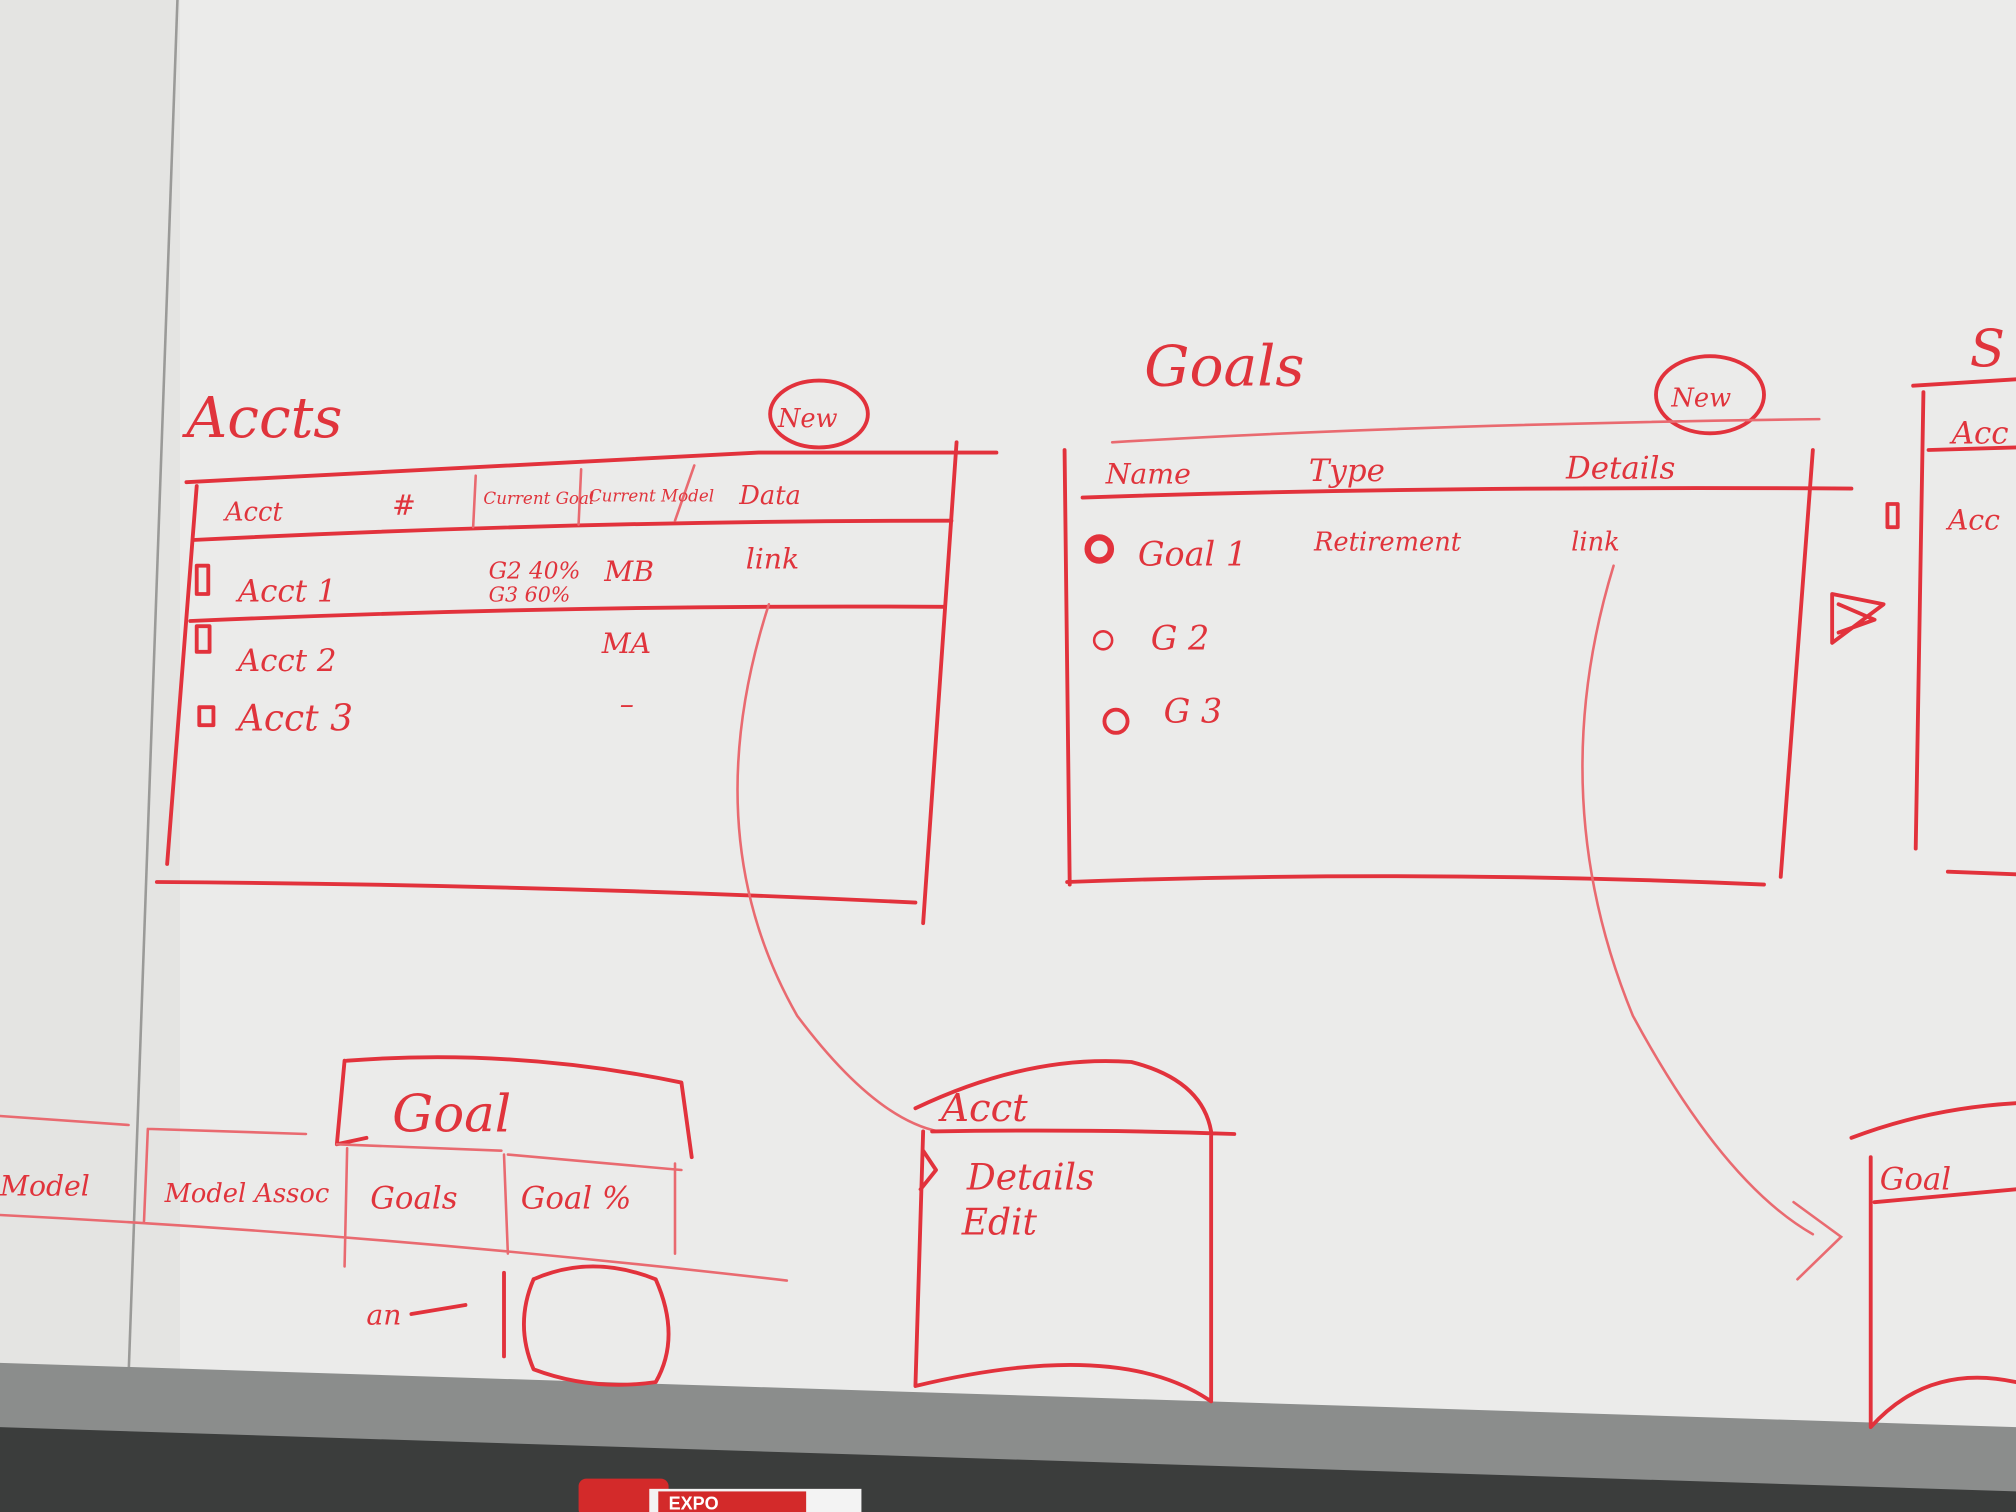 This screenshot has width=2016, height=1512. What do you see at coordinates (720, 1495) in the screenshot?
I see `marker: EXPO` at bounding box center [720, 1495].